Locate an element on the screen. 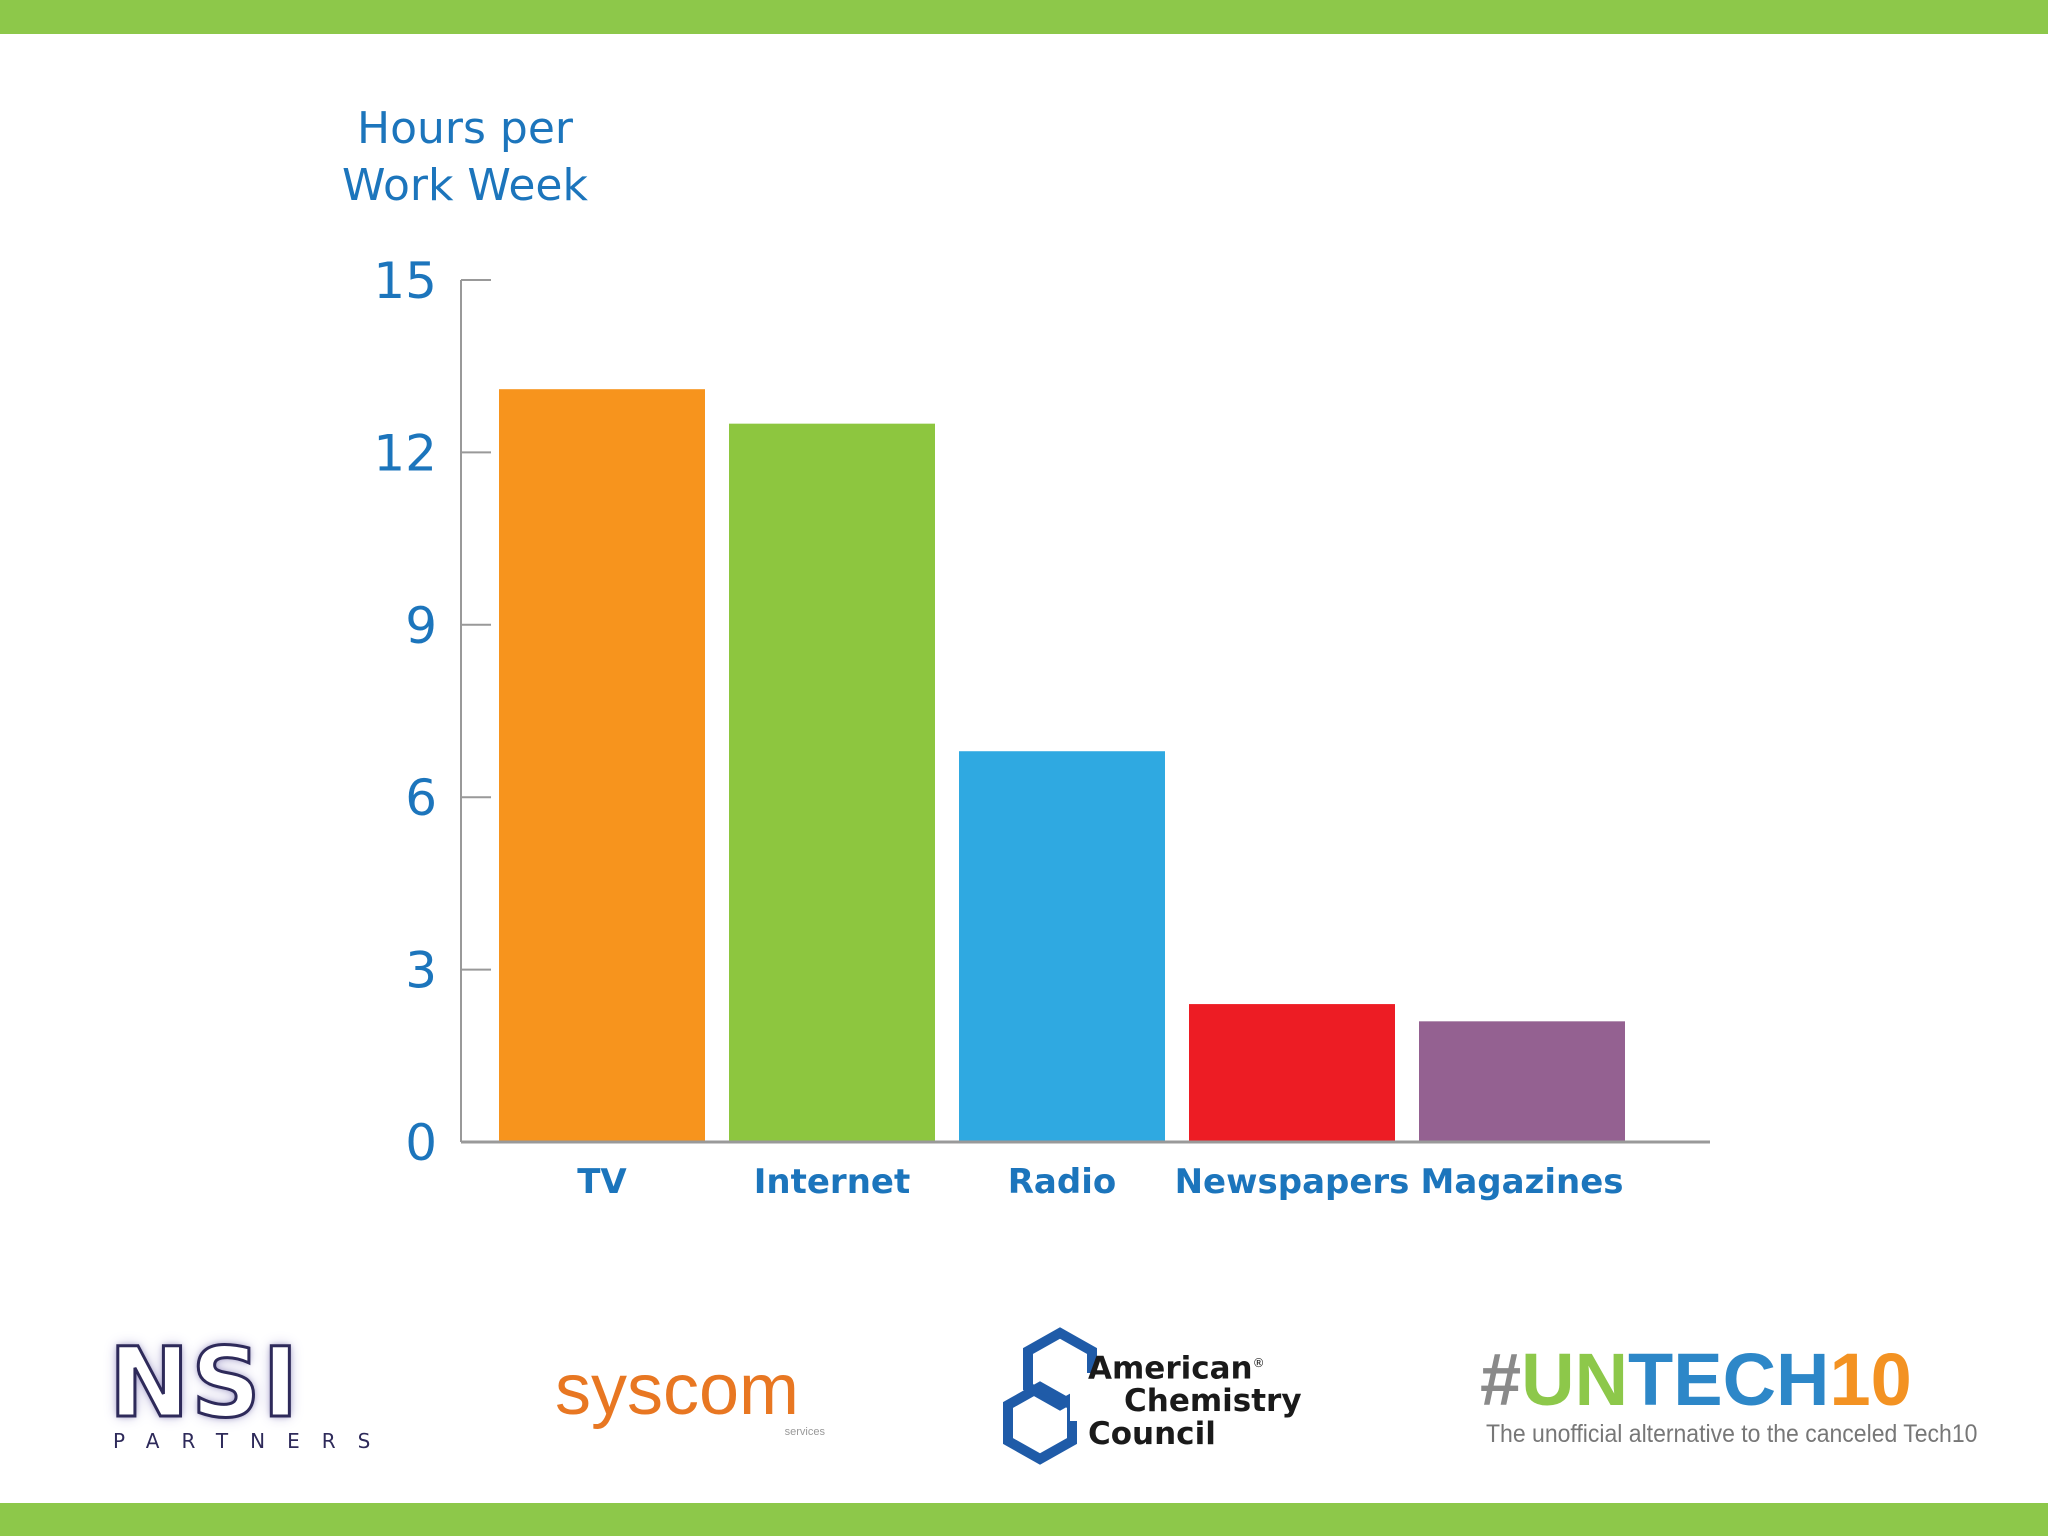 The width and height of the screenshot is (2048, 1536). bar-tv is located at coordinates (602, 766).